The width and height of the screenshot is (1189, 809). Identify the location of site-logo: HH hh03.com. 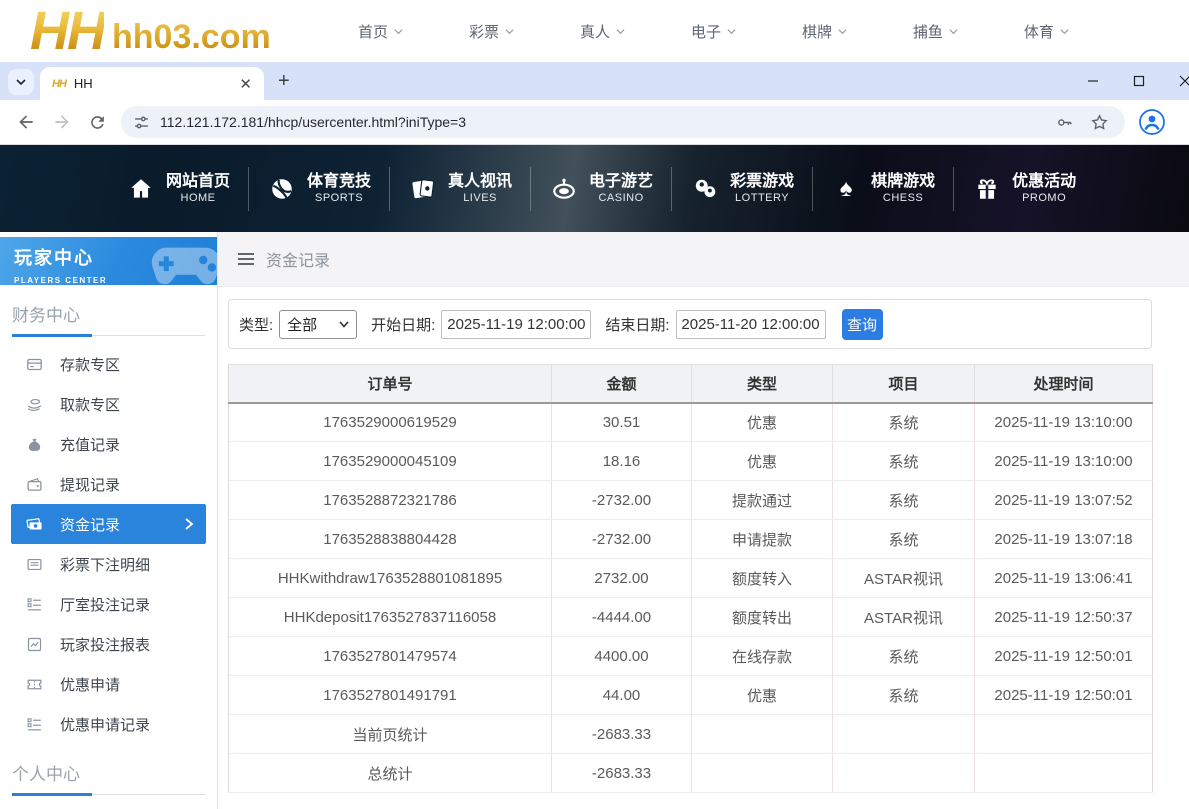
(150, 31).